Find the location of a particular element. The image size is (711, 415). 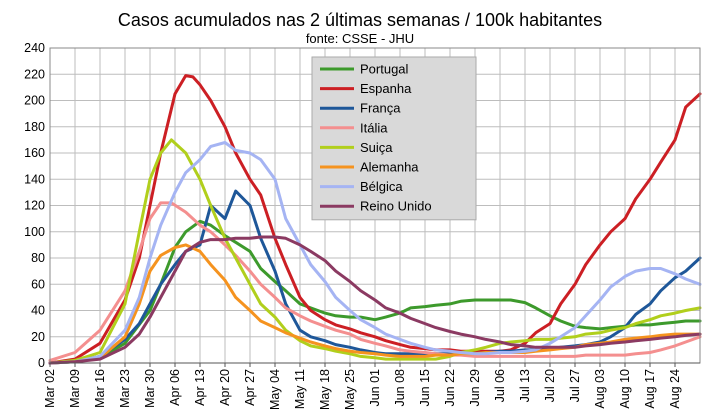

x-tick-label: May 11 is located at coordinates (300, 389).